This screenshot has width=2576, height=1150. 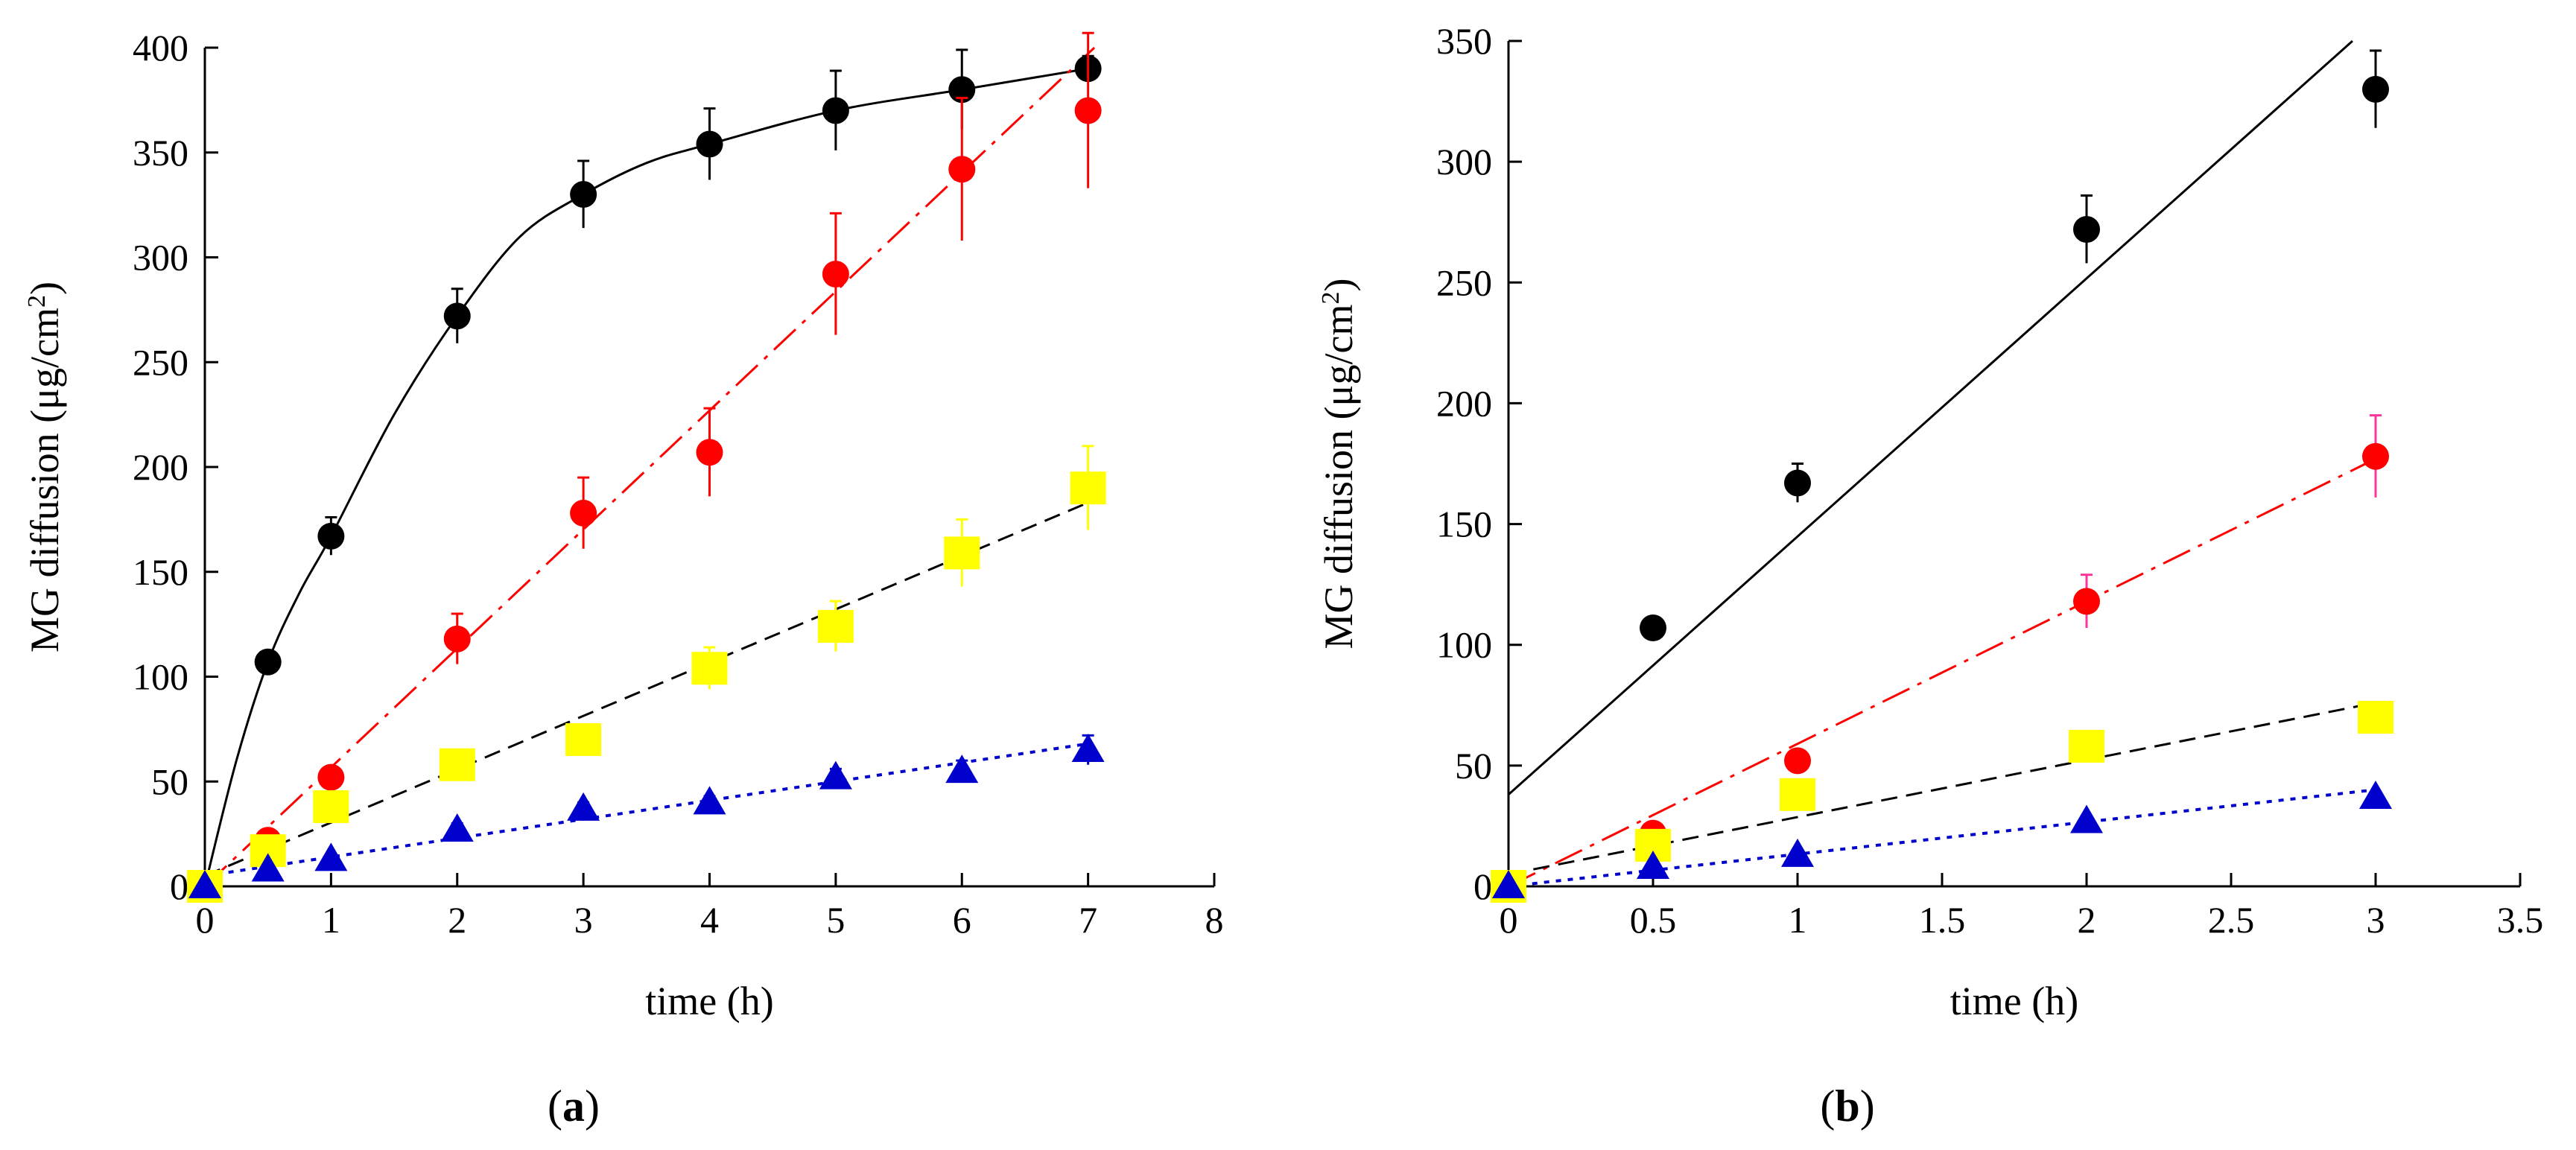 I want to click on x-tick-label: 3.5, so click(x=2521, y=920).